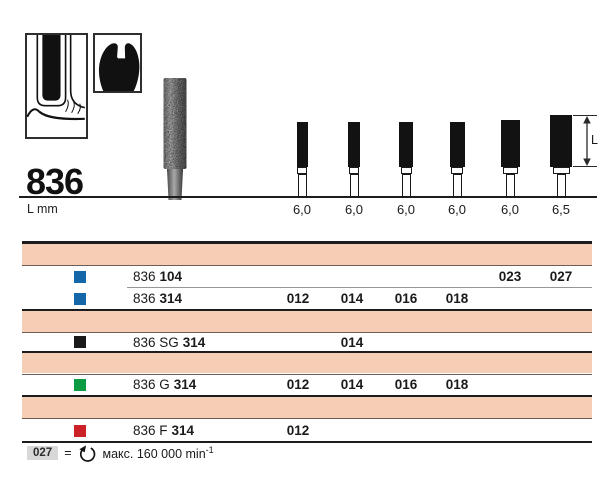 Image resolution: width=601 pixels, height=500 pixels. What do you see at coordinates (68, 453) in the screenshot?
I see `equals-sign: =` at bounding box center [68, 453].